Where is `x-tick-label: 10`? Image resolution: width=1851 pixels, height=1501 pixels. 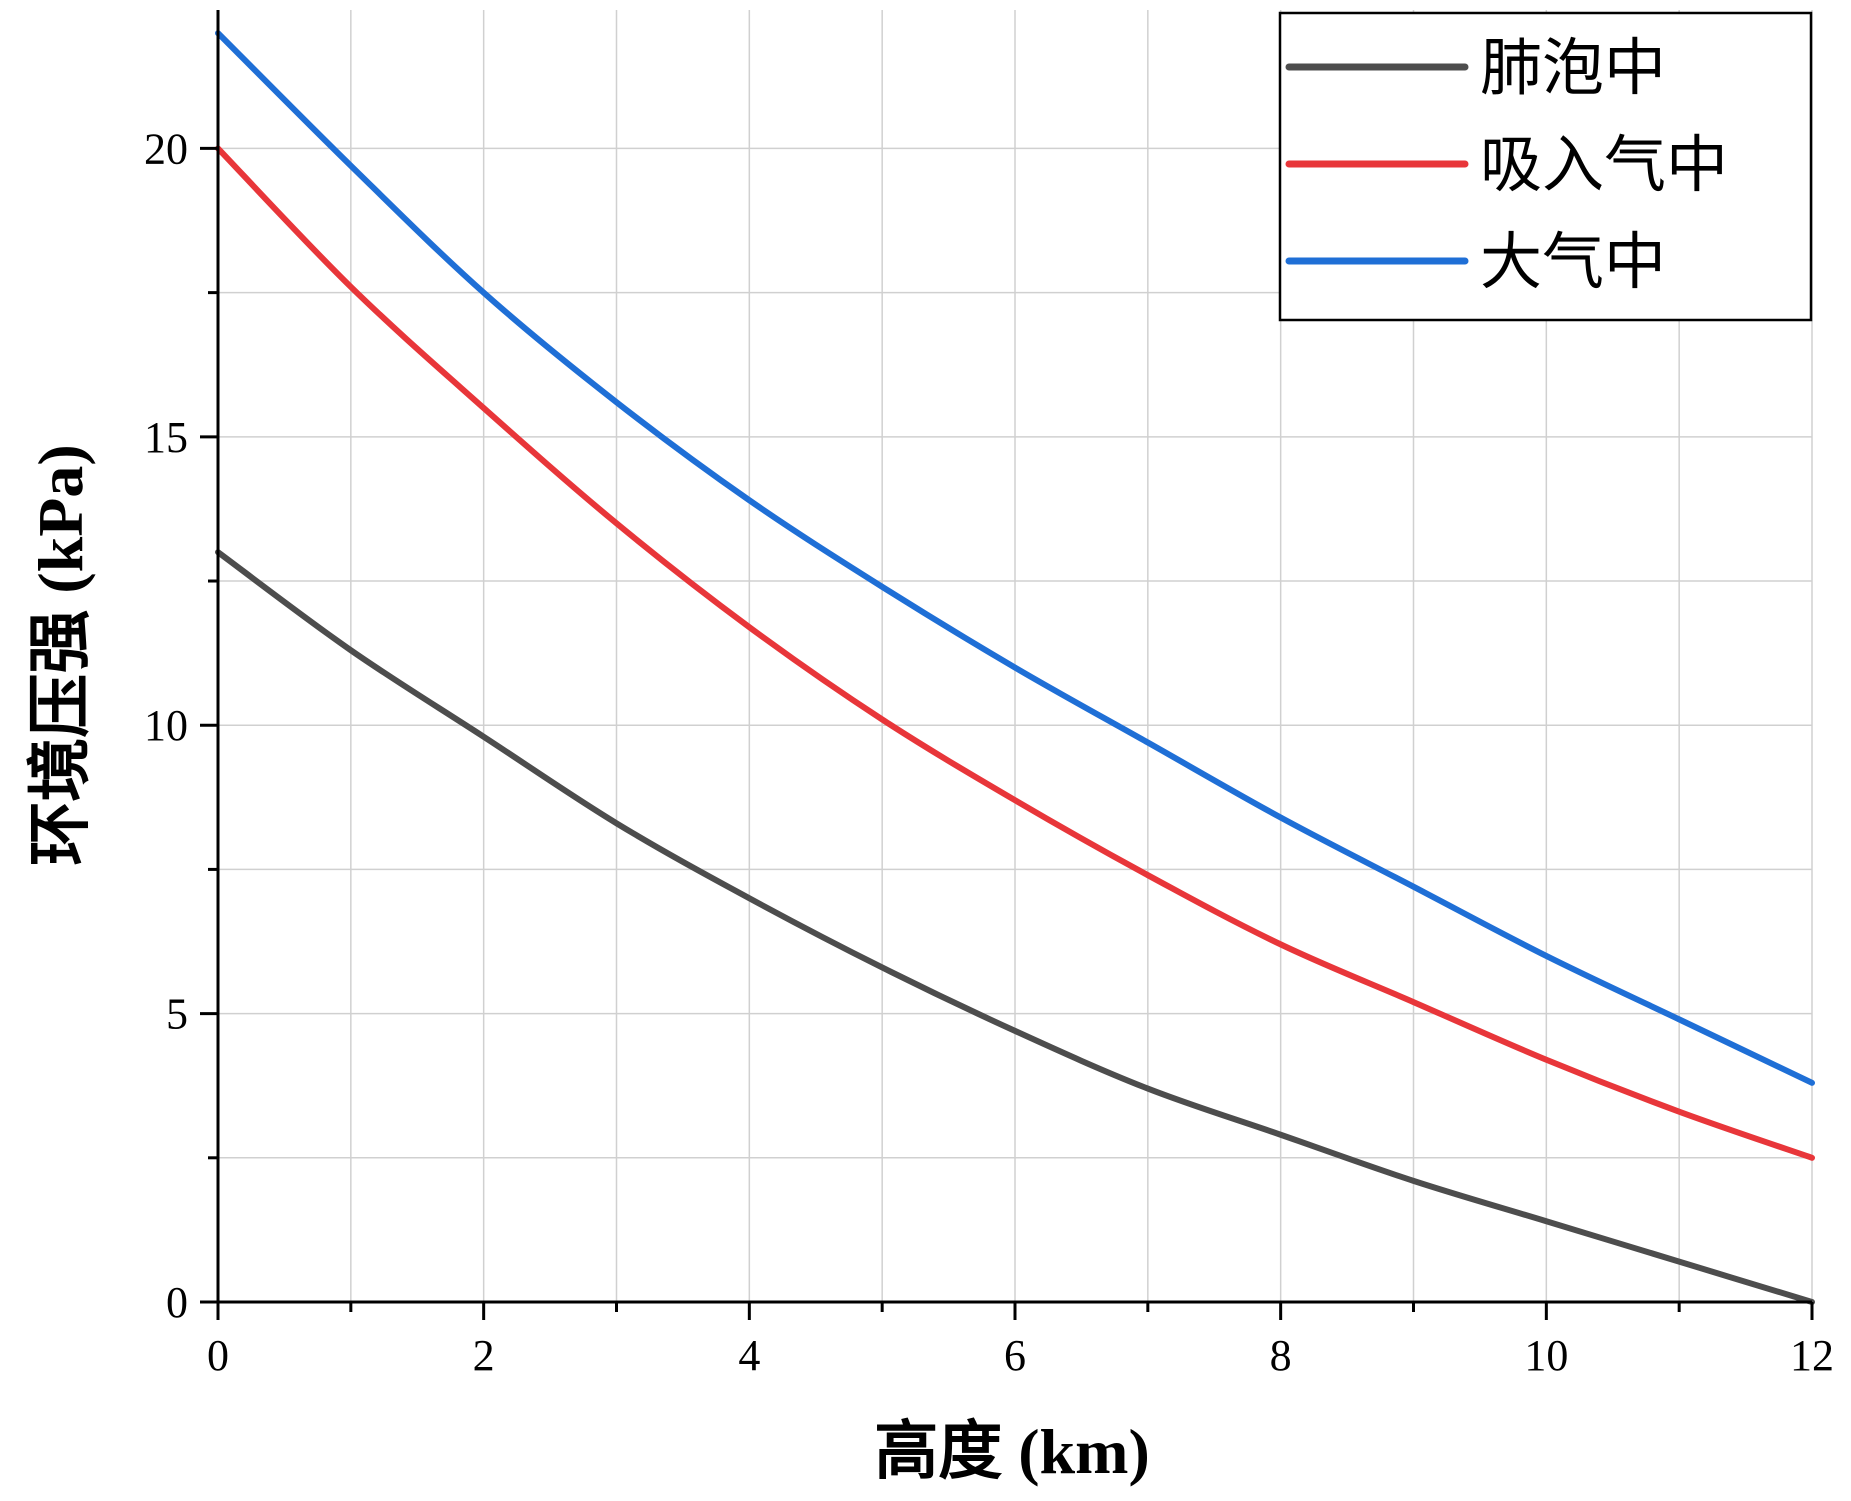 x-tick-label: 10 is located at coordinates (1546, 1355).